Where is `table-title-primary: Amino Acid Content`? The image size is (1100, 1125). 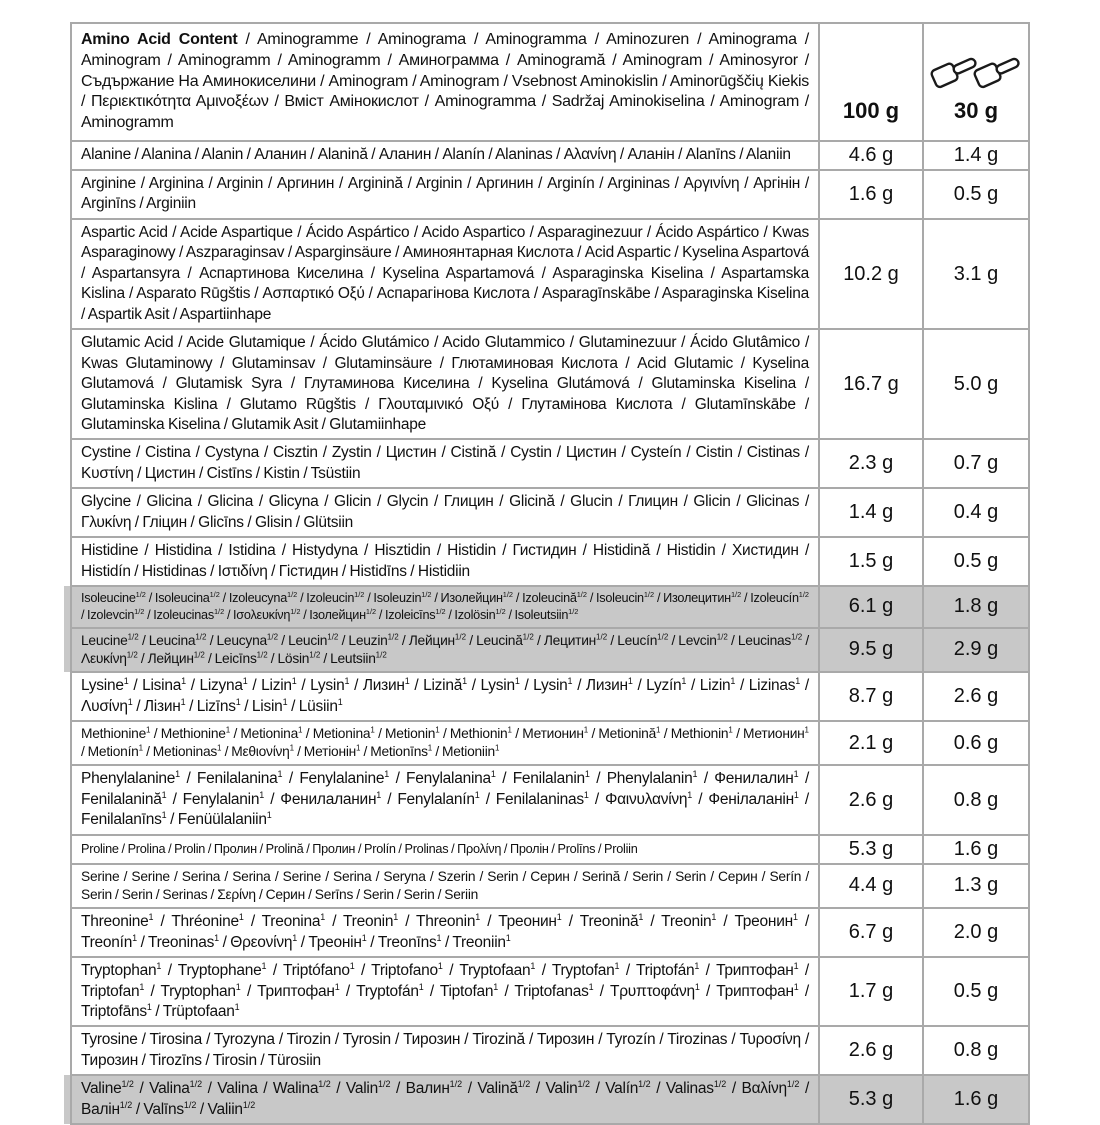
table-title-primary: Amino Acid Content is located at coordinates (159, 39).